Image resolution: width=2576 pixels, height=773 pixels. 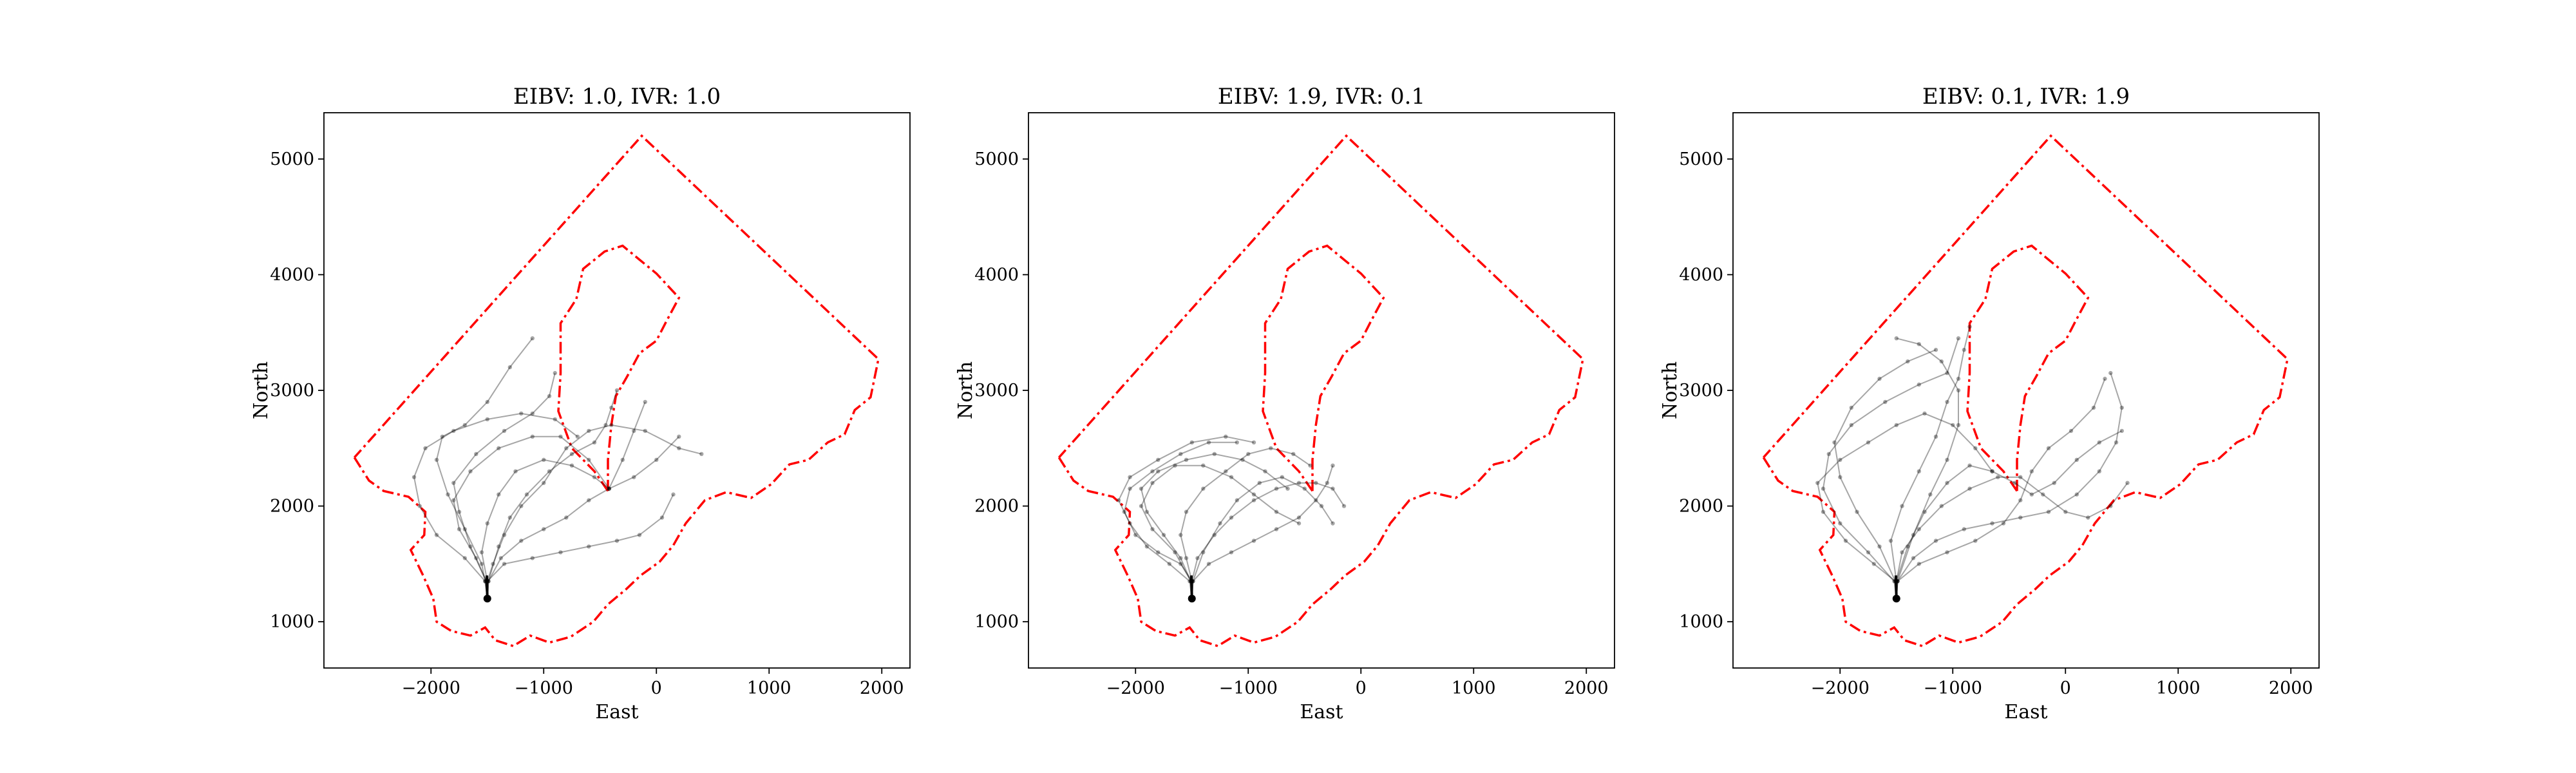 I want to click on y-axis-label: North, so click(x=966, y=390).